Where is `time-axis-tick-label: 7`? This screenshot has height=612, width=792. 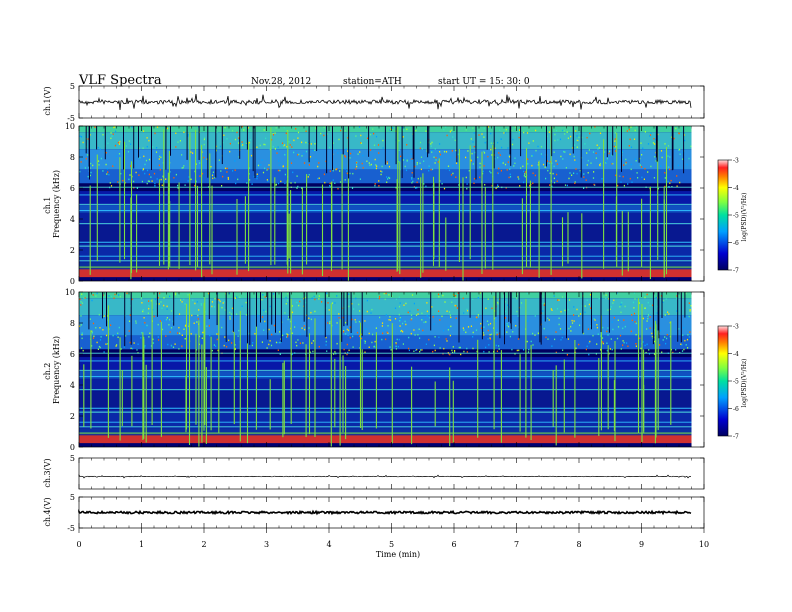
time-axis-tick-label: 7 is located at coordinates (516, 544).